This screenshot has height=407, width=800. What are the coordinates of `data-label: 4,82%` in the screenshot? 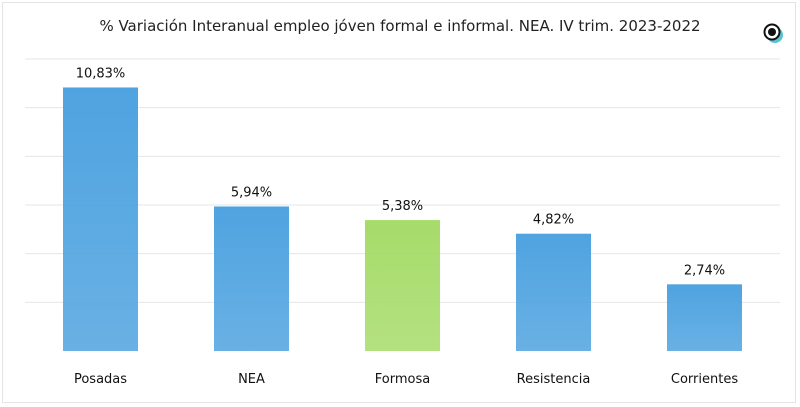 It's located at (553, 220).